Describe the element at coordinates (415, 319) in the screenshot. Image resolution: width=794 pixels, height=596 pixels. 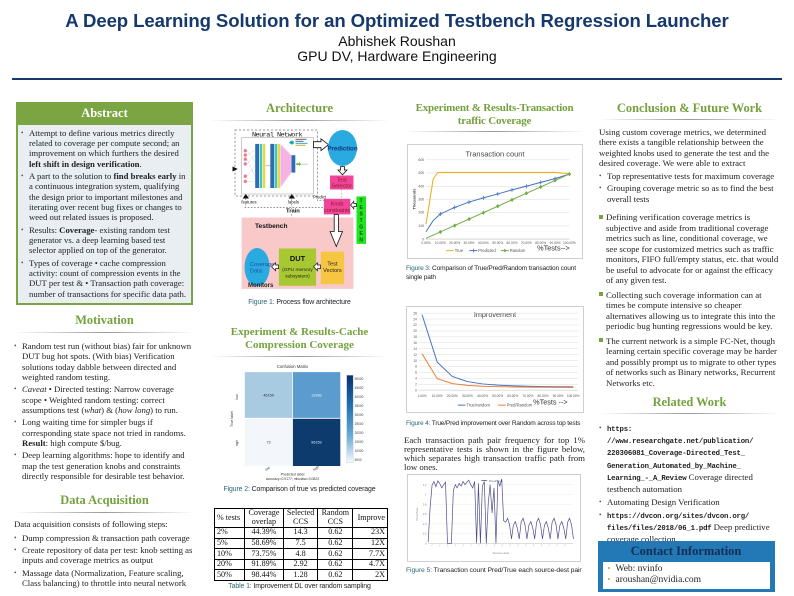
I see `svg-text: 24` at that location.